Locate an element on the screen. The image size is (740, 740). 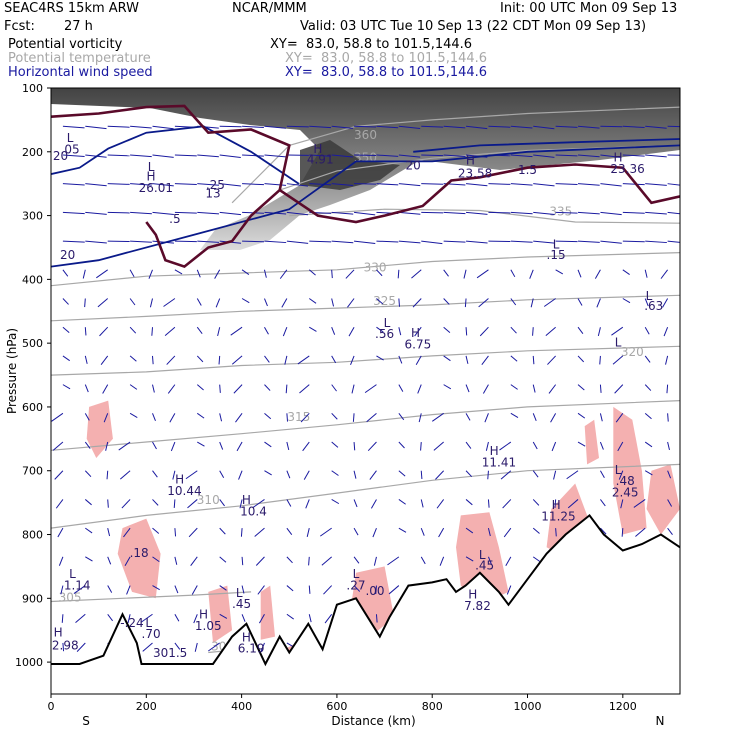
field-label-10: 4.91 is located at coordinates (320, 159).